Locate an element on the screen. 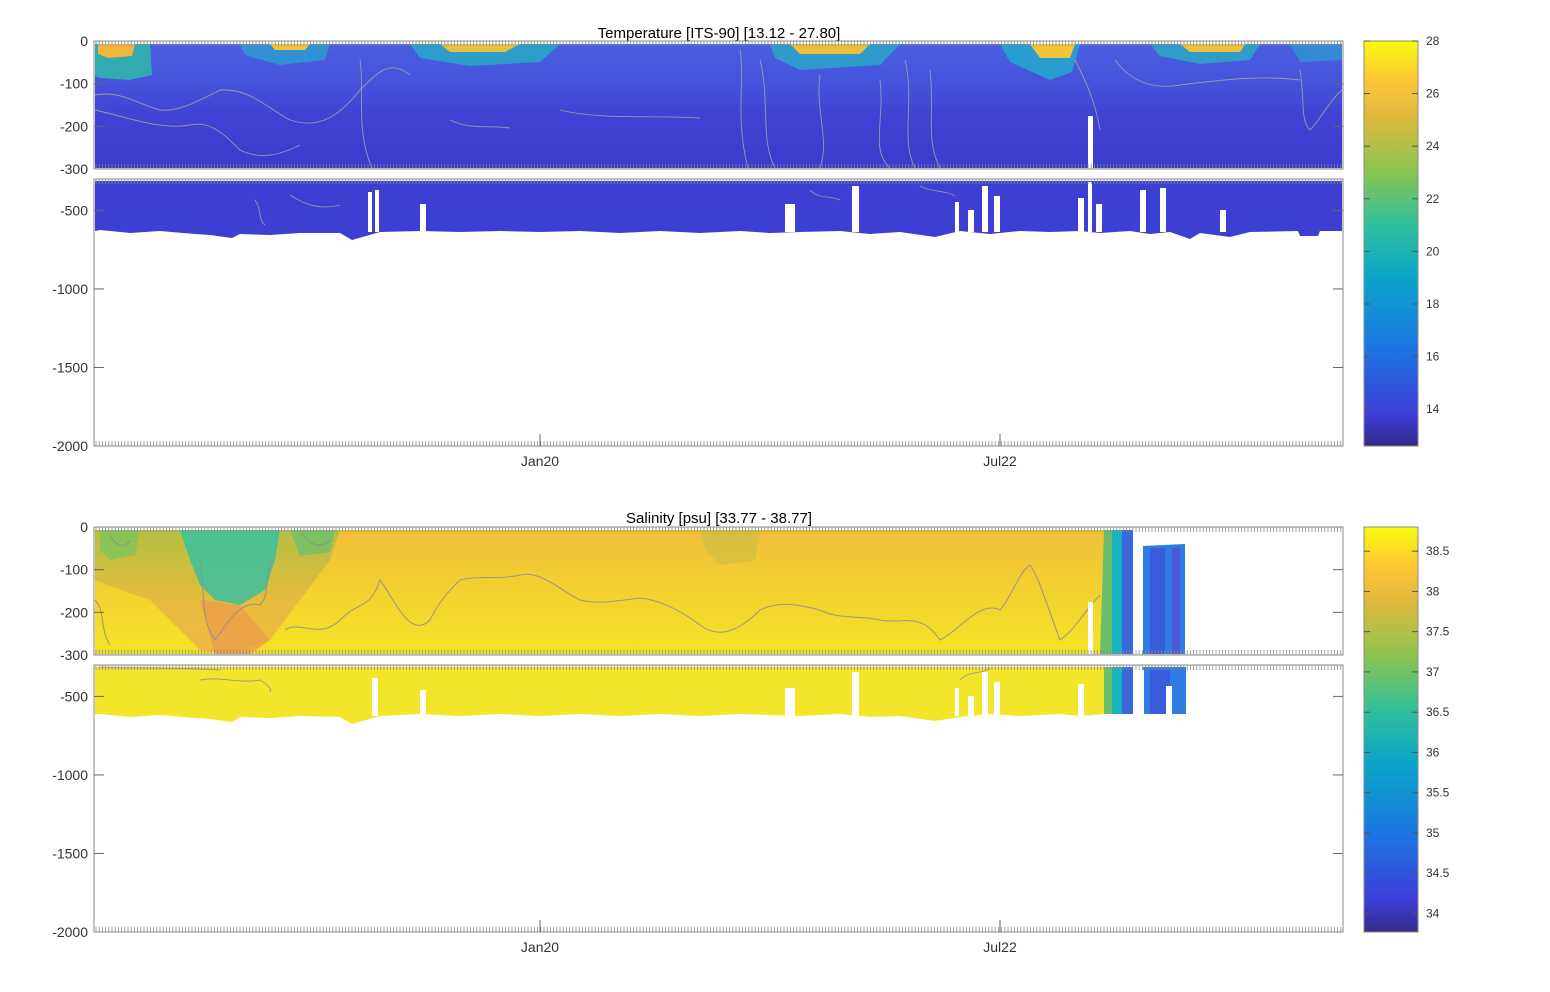 Image resolution: width=1550 pixels, height=992 pixels. colorbar-tick-label: 38 is located at coordinates (1433, 591).